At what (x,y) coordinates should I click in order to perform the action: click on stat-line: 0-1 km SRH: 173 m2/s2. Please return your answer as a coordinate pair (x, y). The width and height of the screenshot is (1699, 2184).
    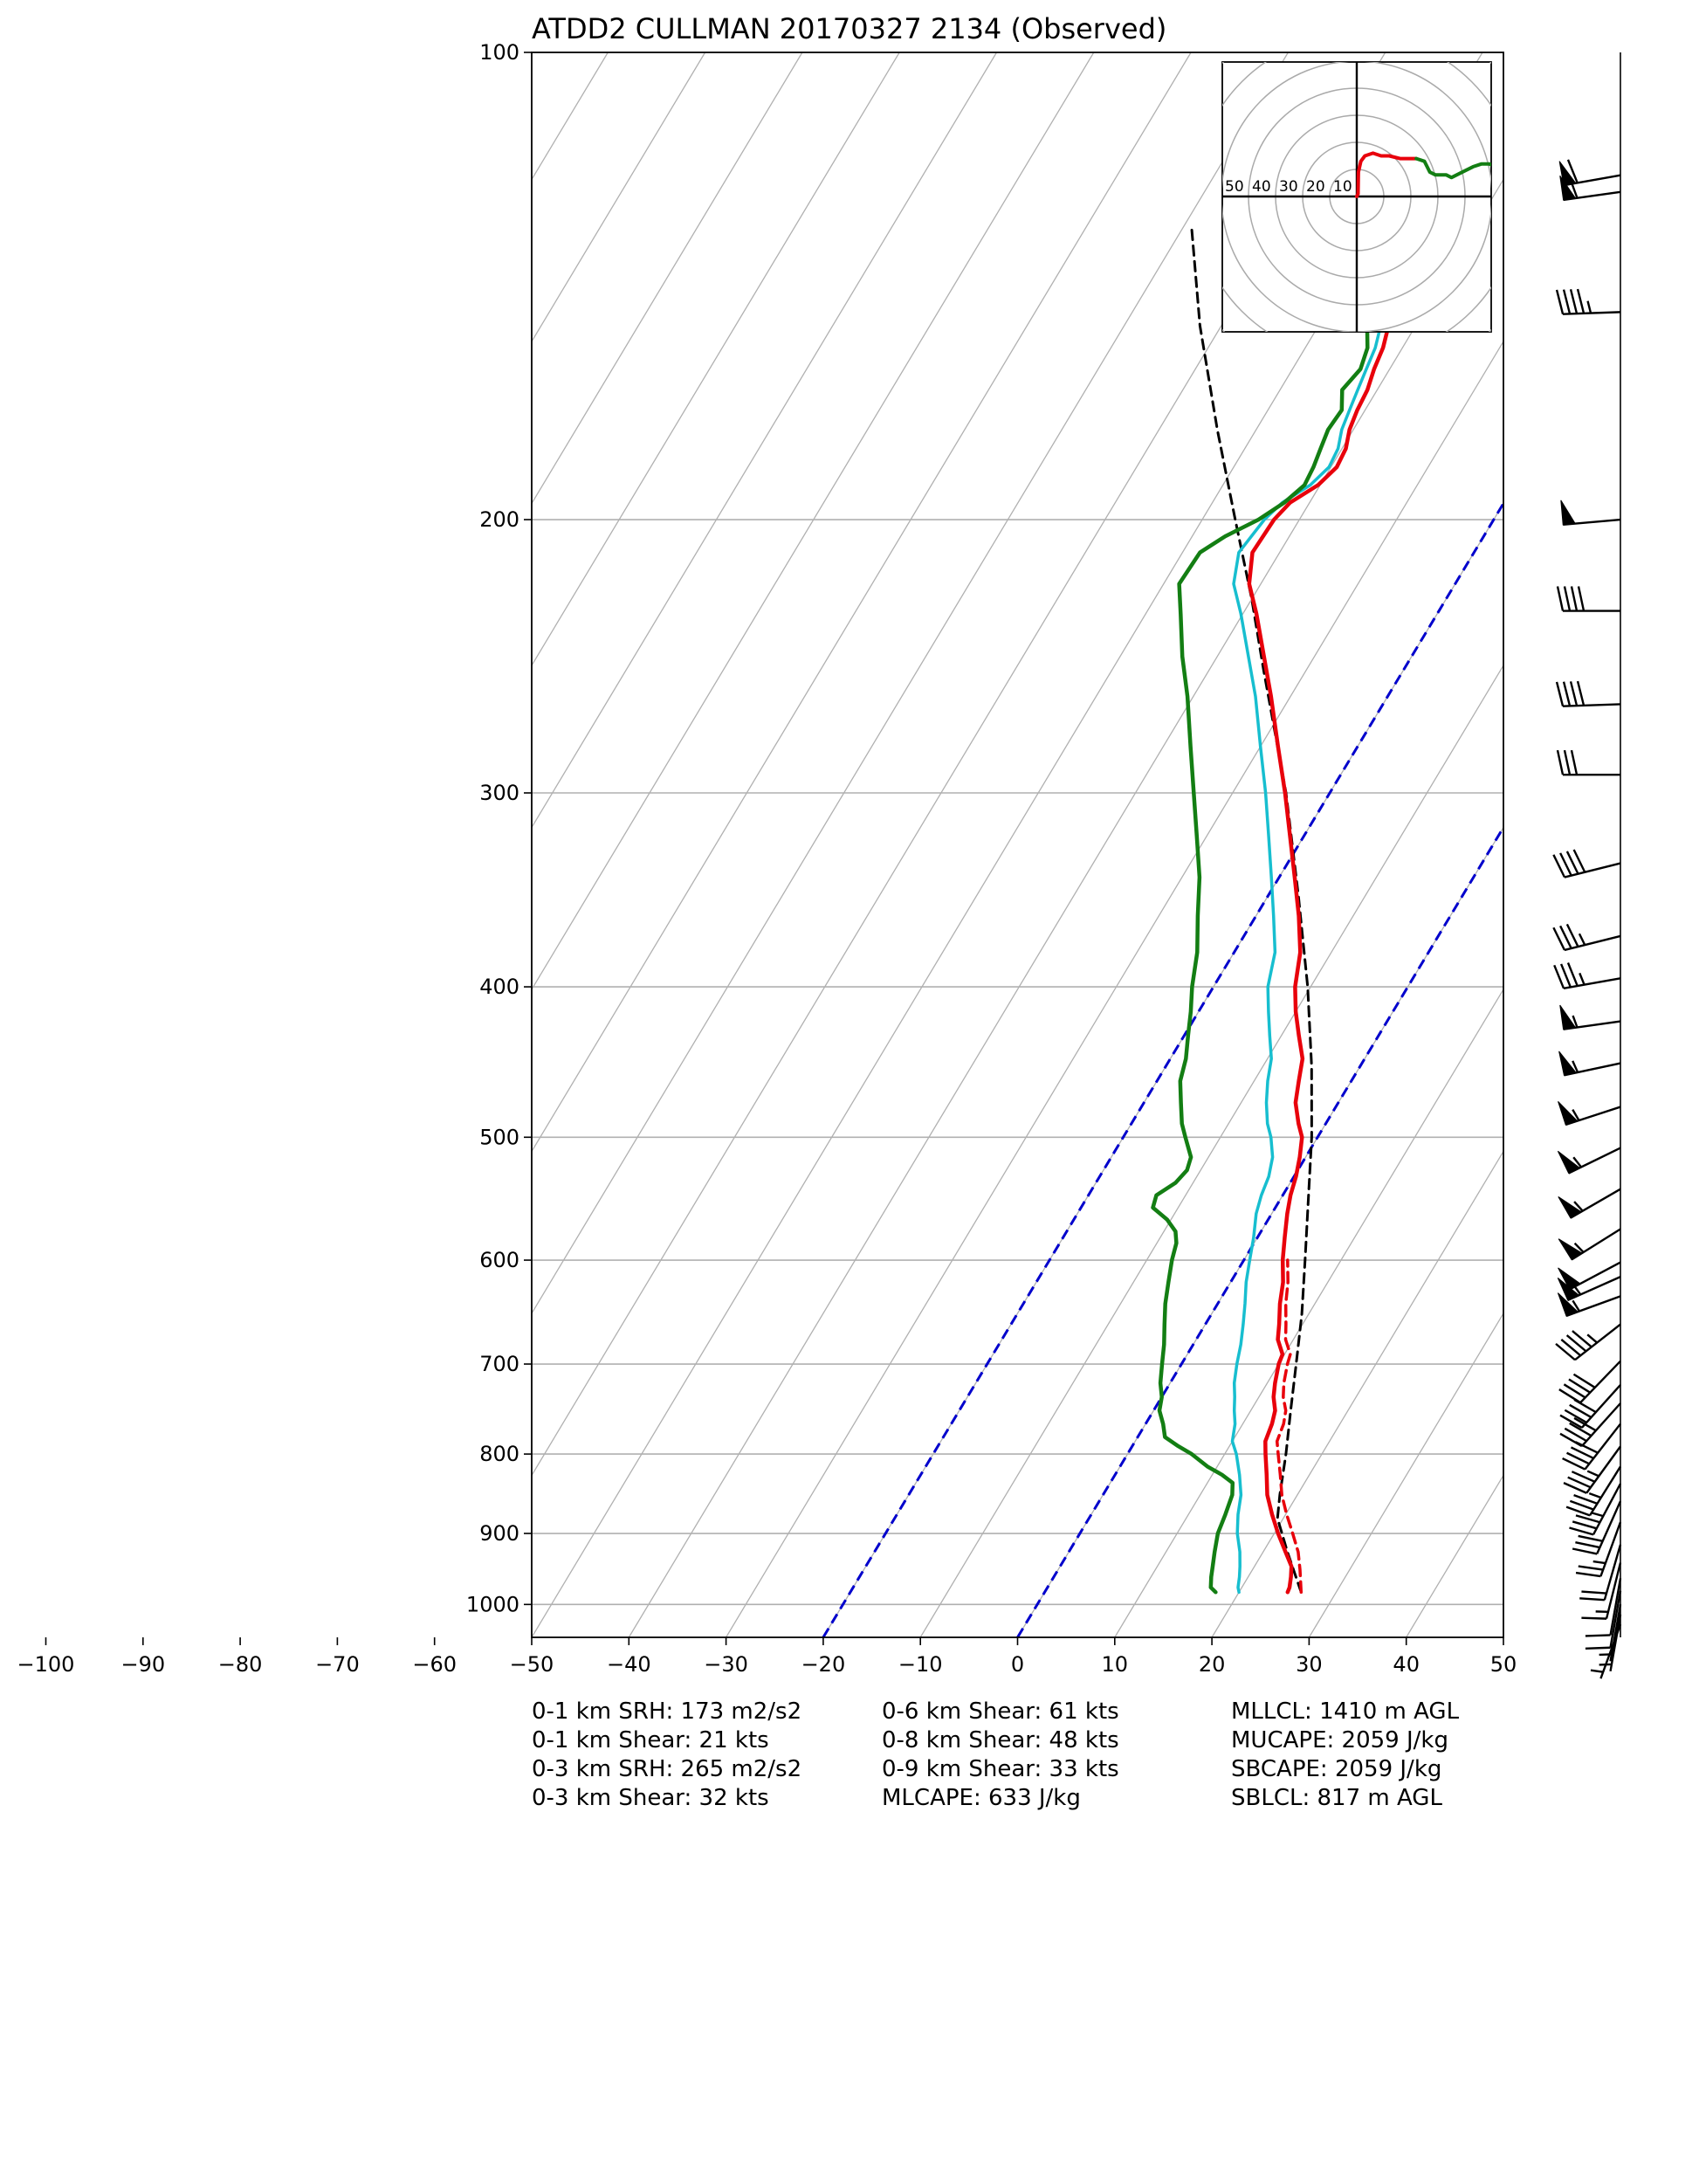
    Looking at the image, I should click on (666, 1711).